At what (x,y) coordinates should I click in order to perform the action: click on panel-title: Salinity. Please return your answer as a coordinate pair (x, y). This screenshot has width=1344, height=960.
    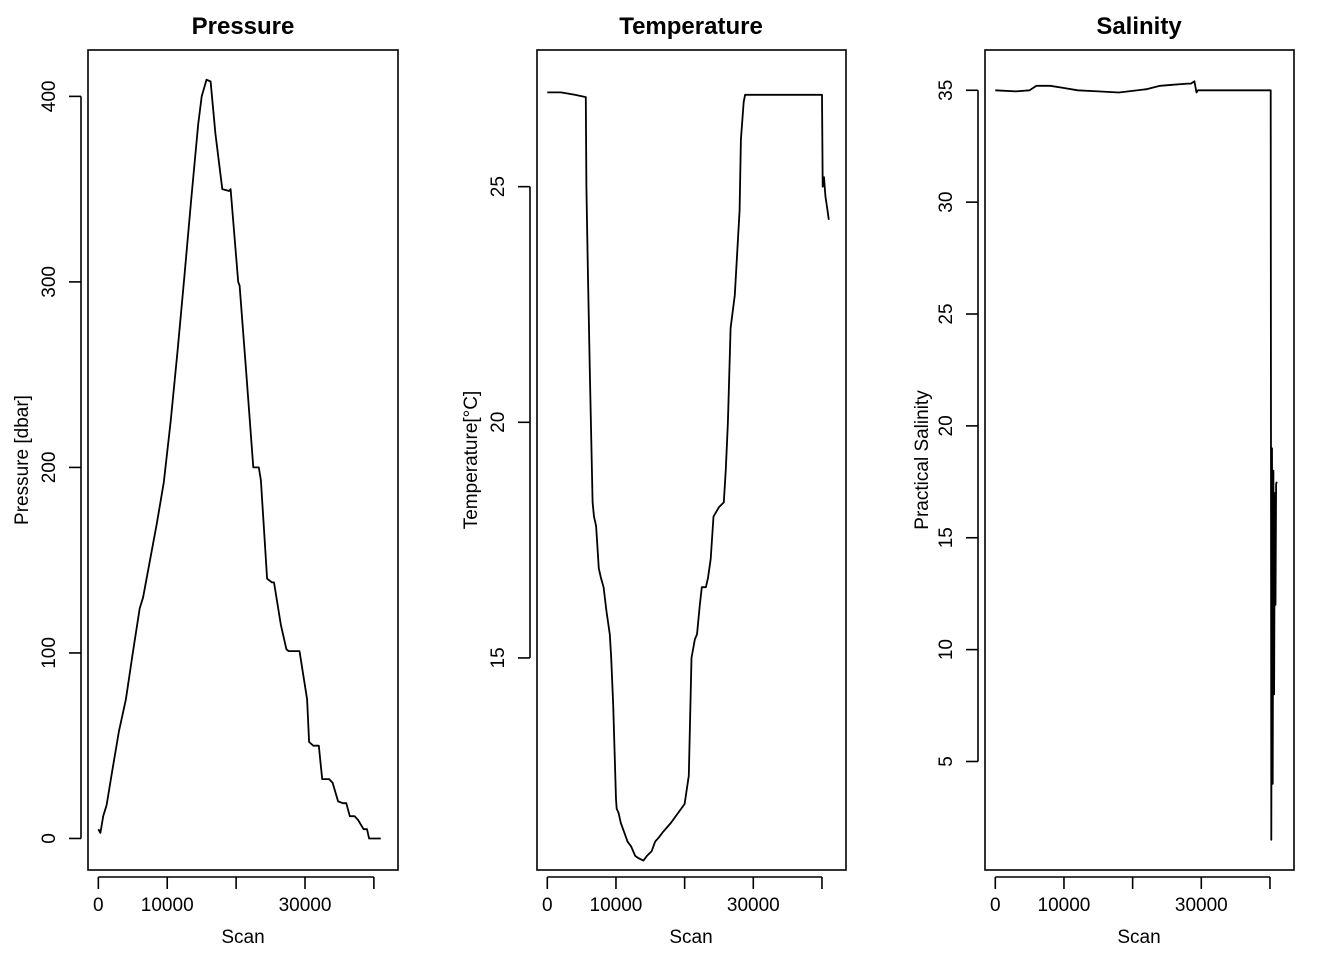
    Looking at the image, I should click on (1139, 26).